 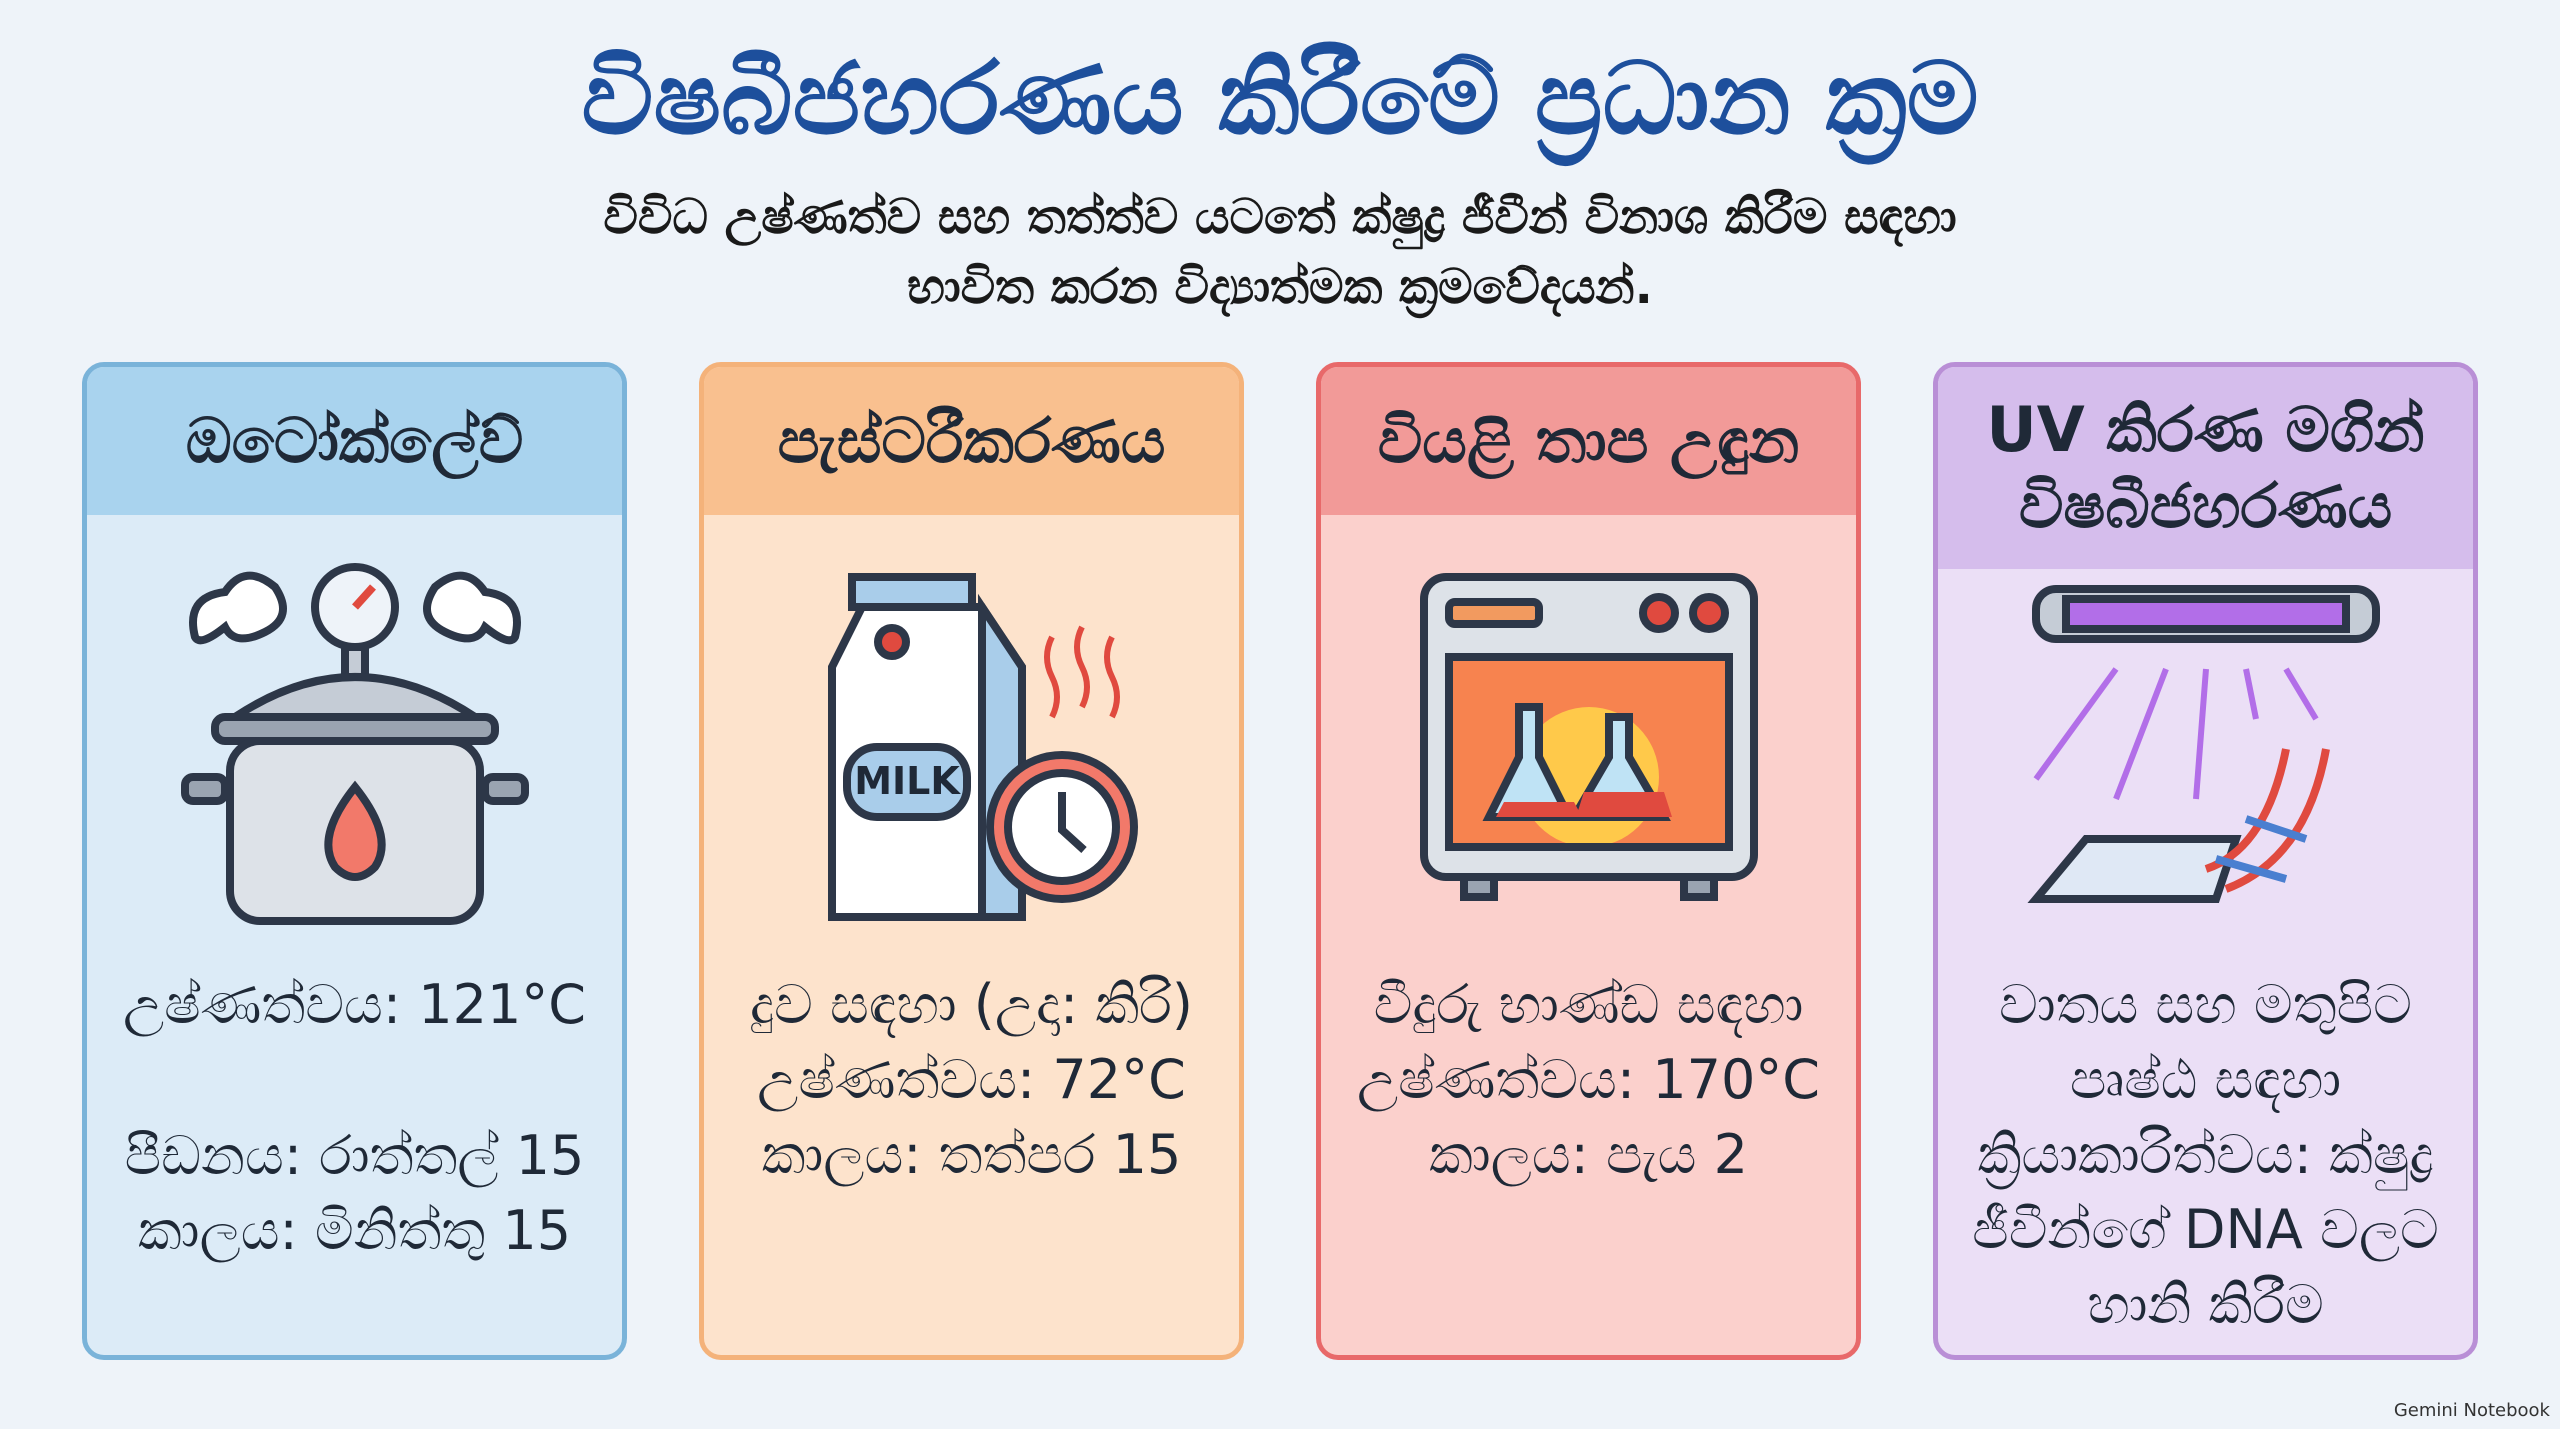 What do you see at coordinates (907, 781) in the screenshot?
I see `icon-label: MILK` at bounding box center [907, 781].